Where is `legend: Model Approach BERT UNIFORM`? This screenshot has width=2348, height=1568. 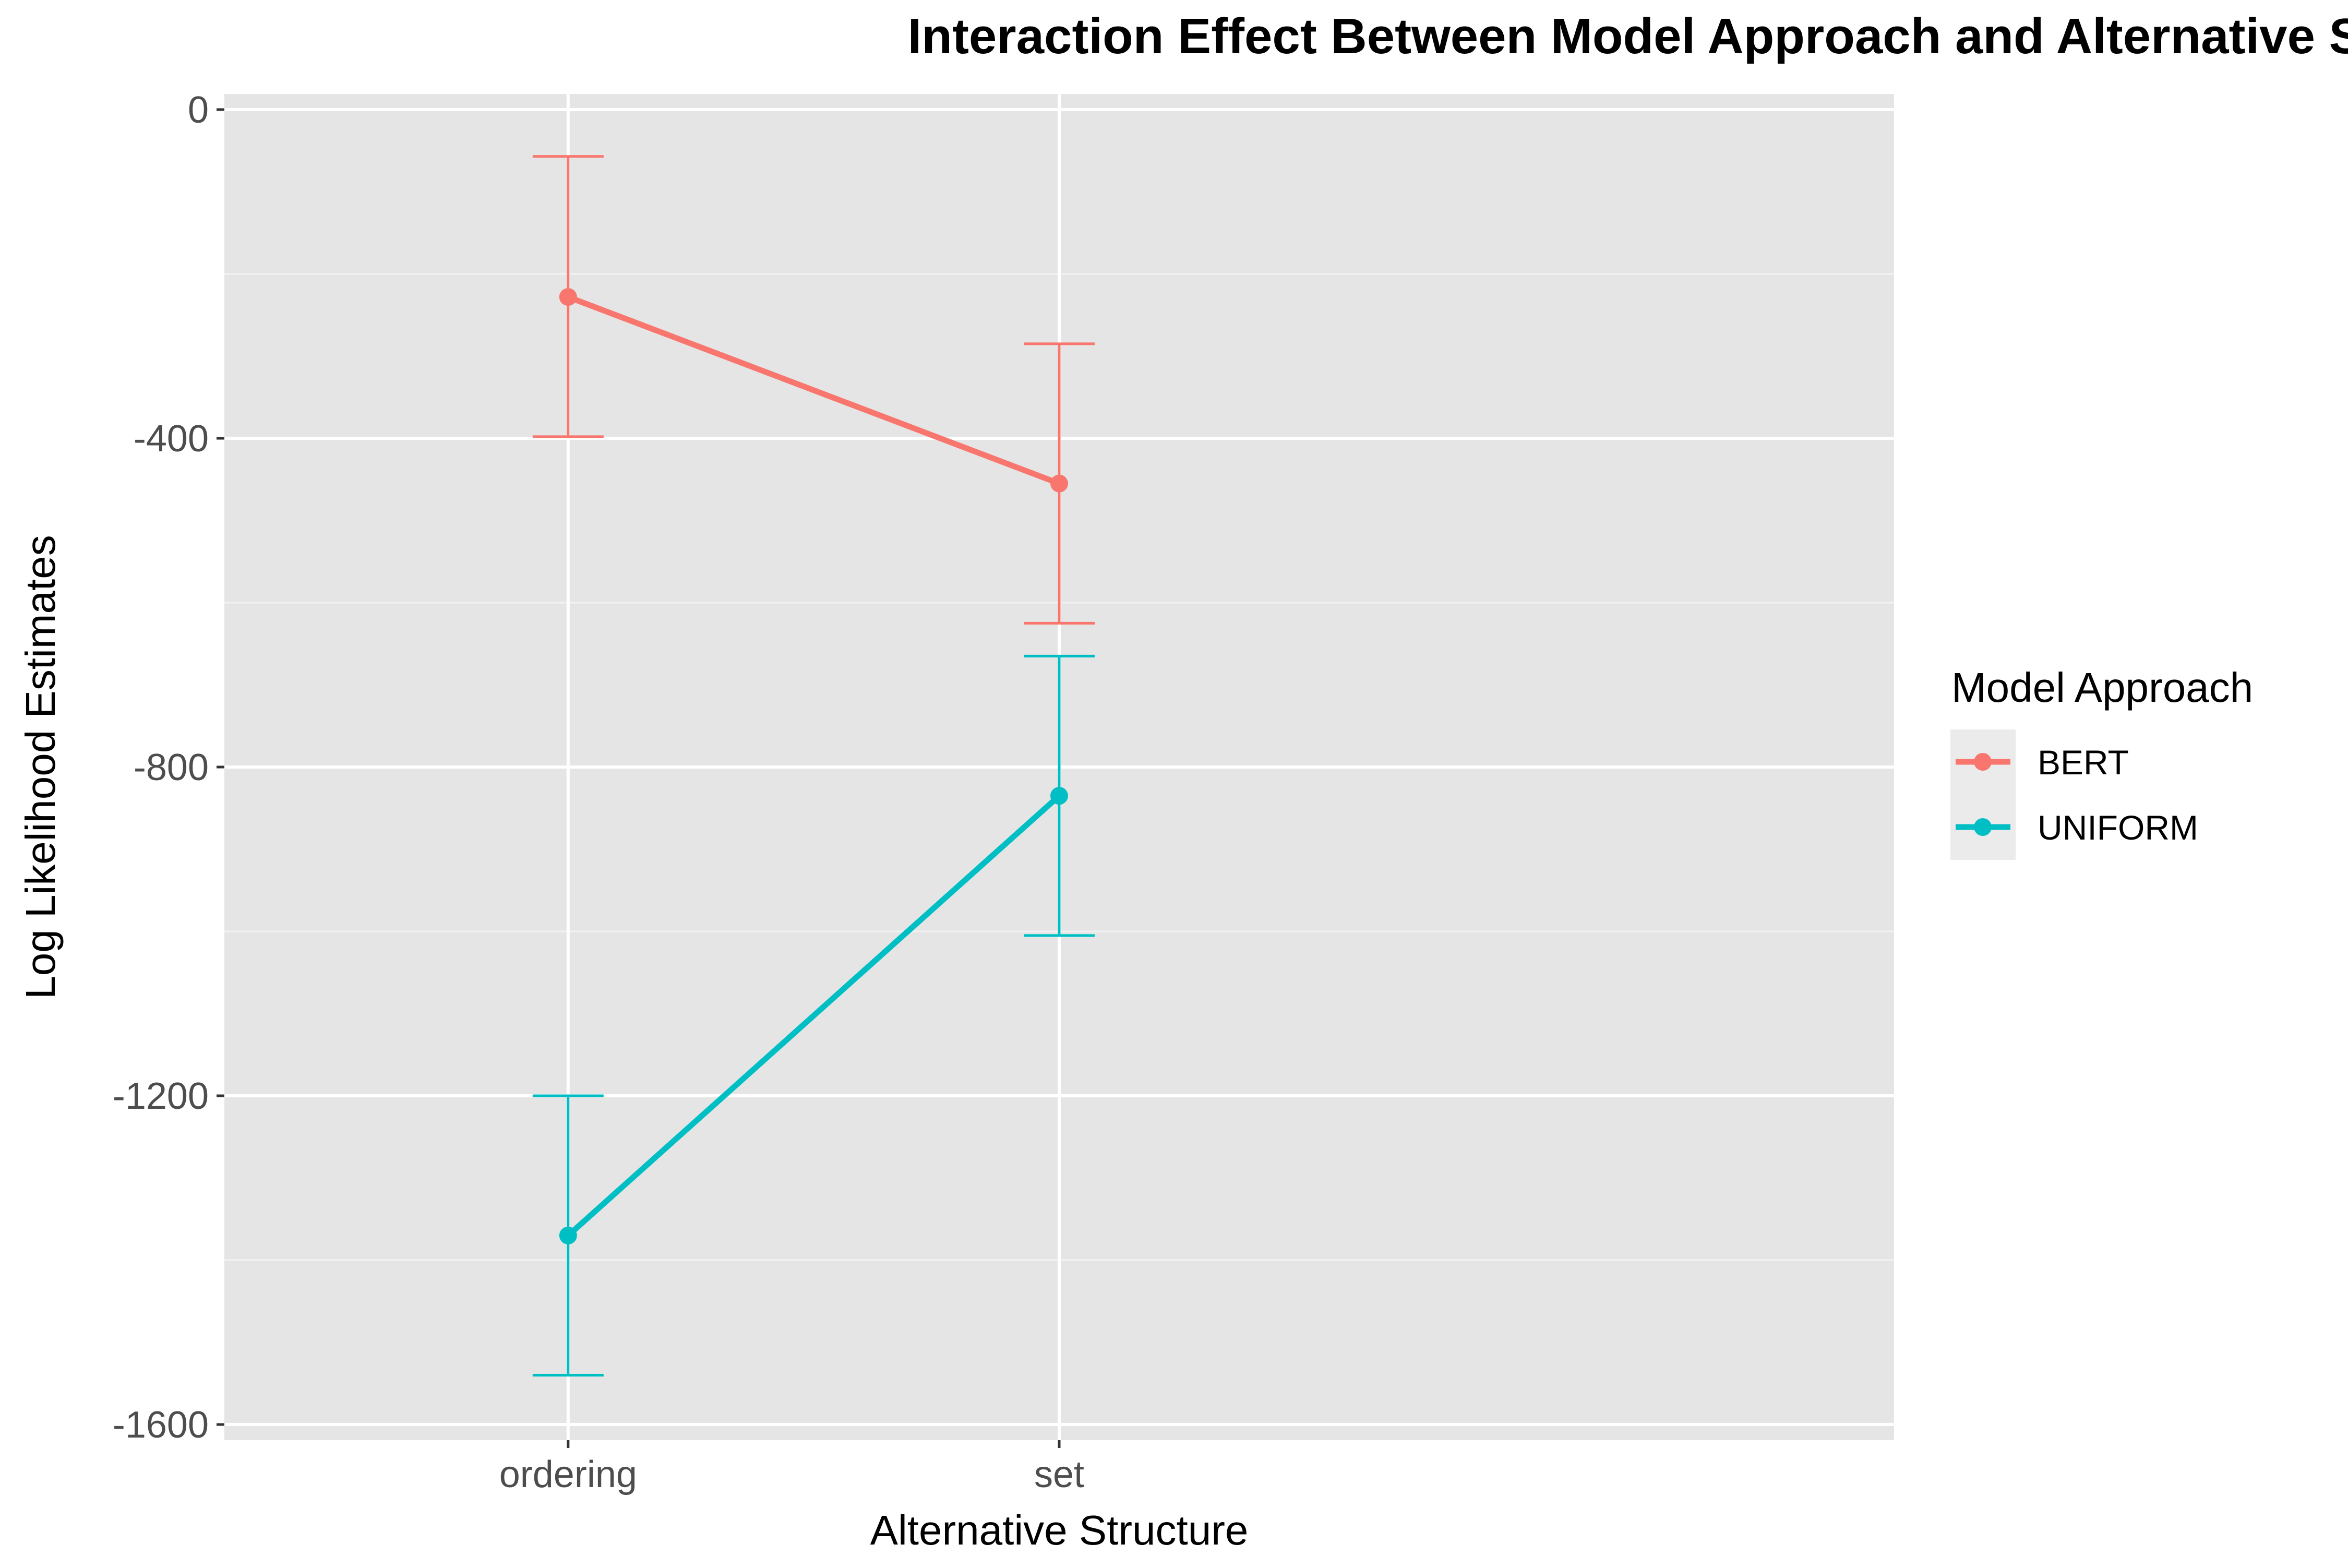 legend: Model Approach BERT UNIFORM is located at coordinates (2101, 762).